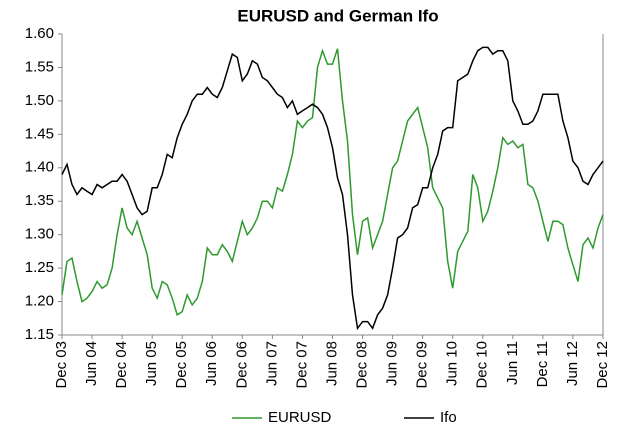 This screenshot has height=432, width=630. I want to click on y-tick-label: 1.50, so click(39, 100).